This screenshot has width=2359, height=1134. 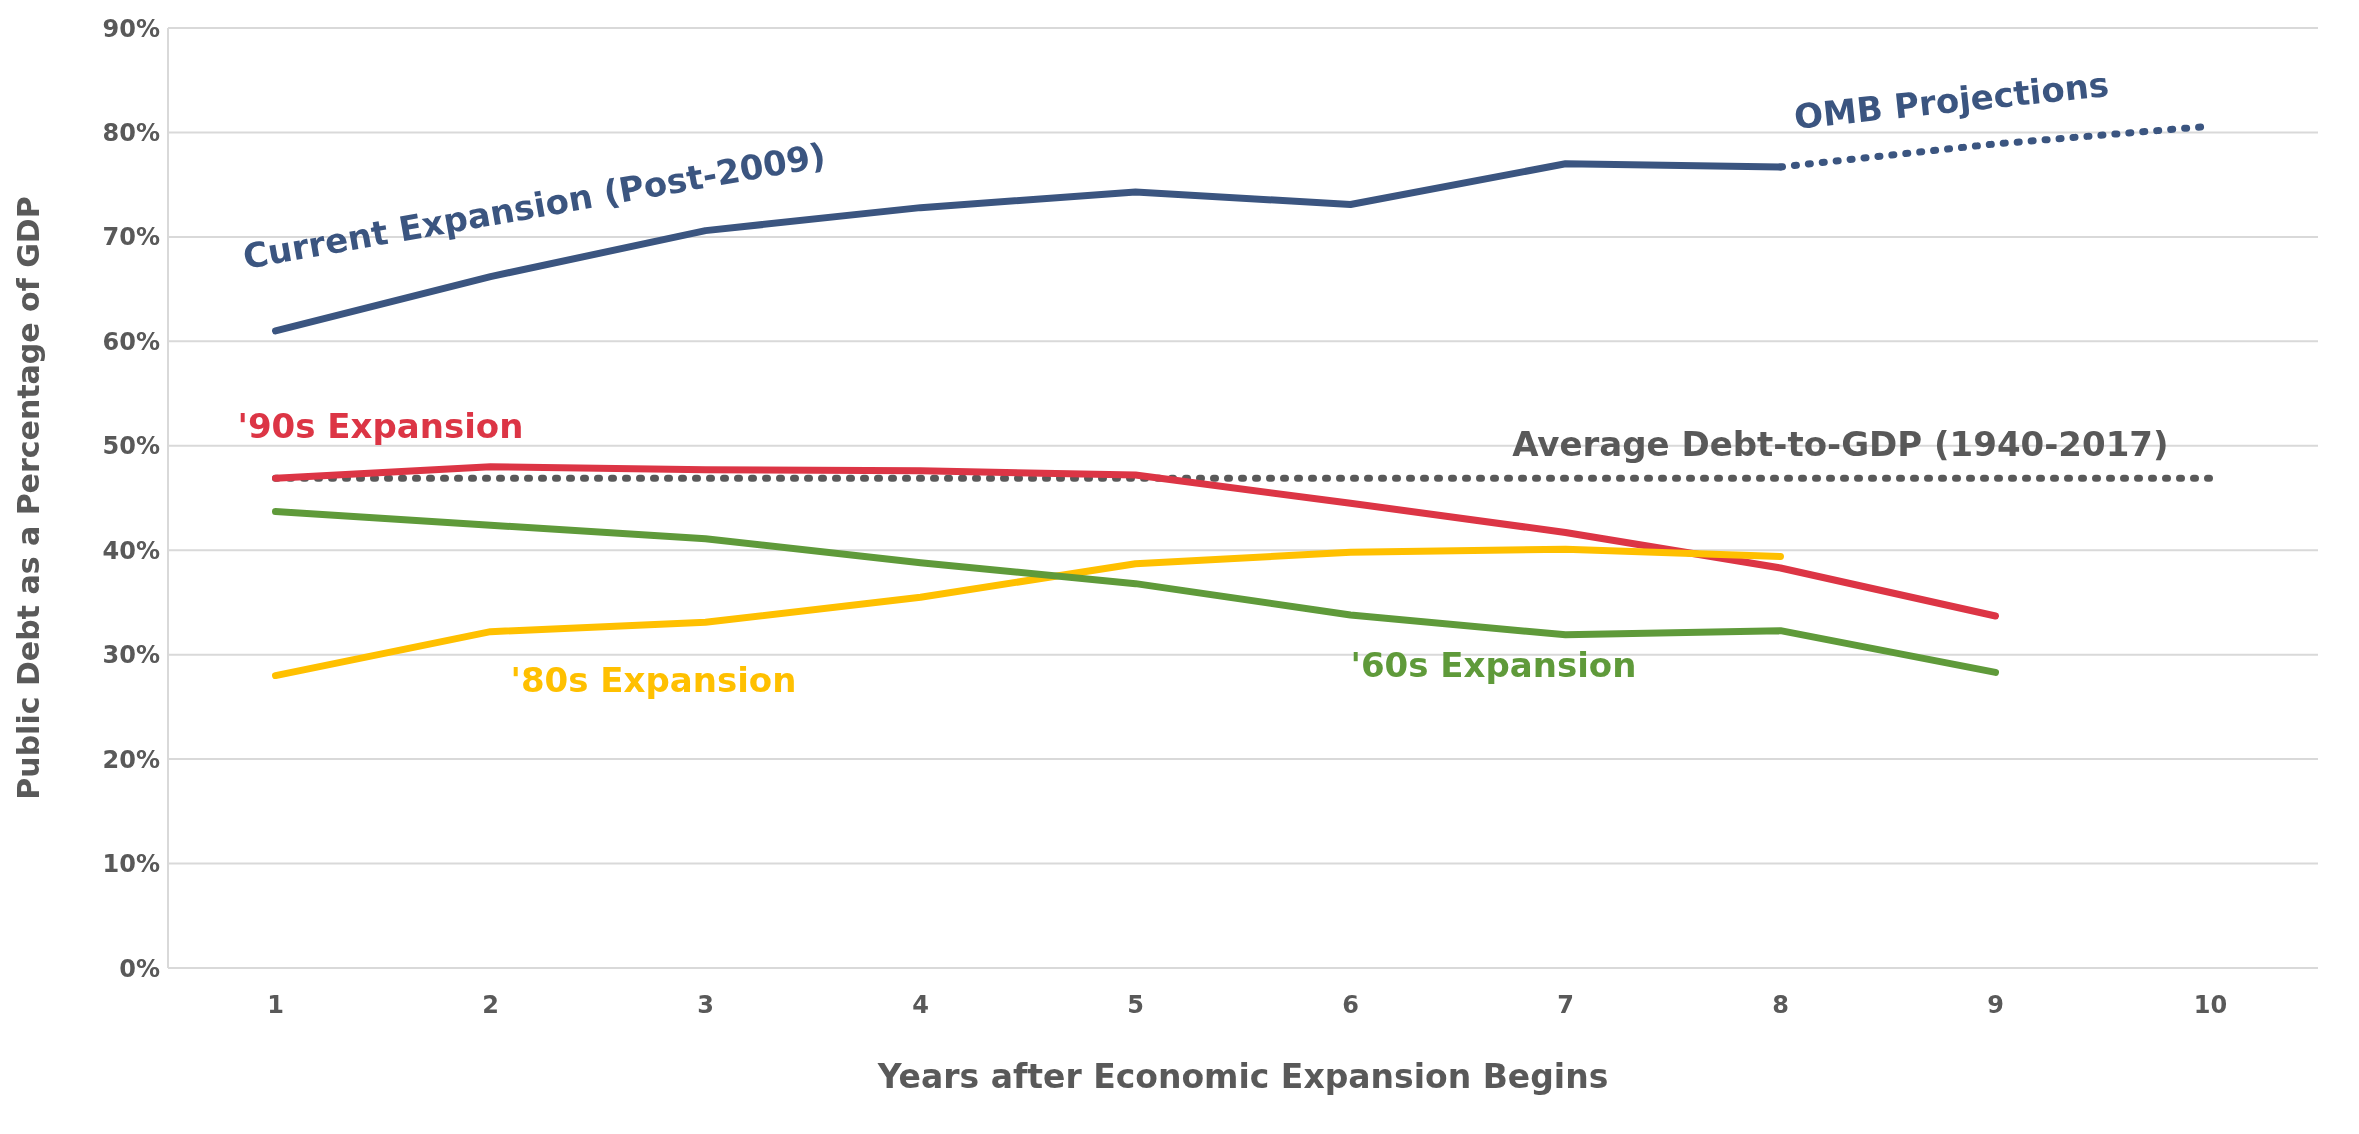 I want to click on x-tick-label: 4, so click(x=920, y=1005).